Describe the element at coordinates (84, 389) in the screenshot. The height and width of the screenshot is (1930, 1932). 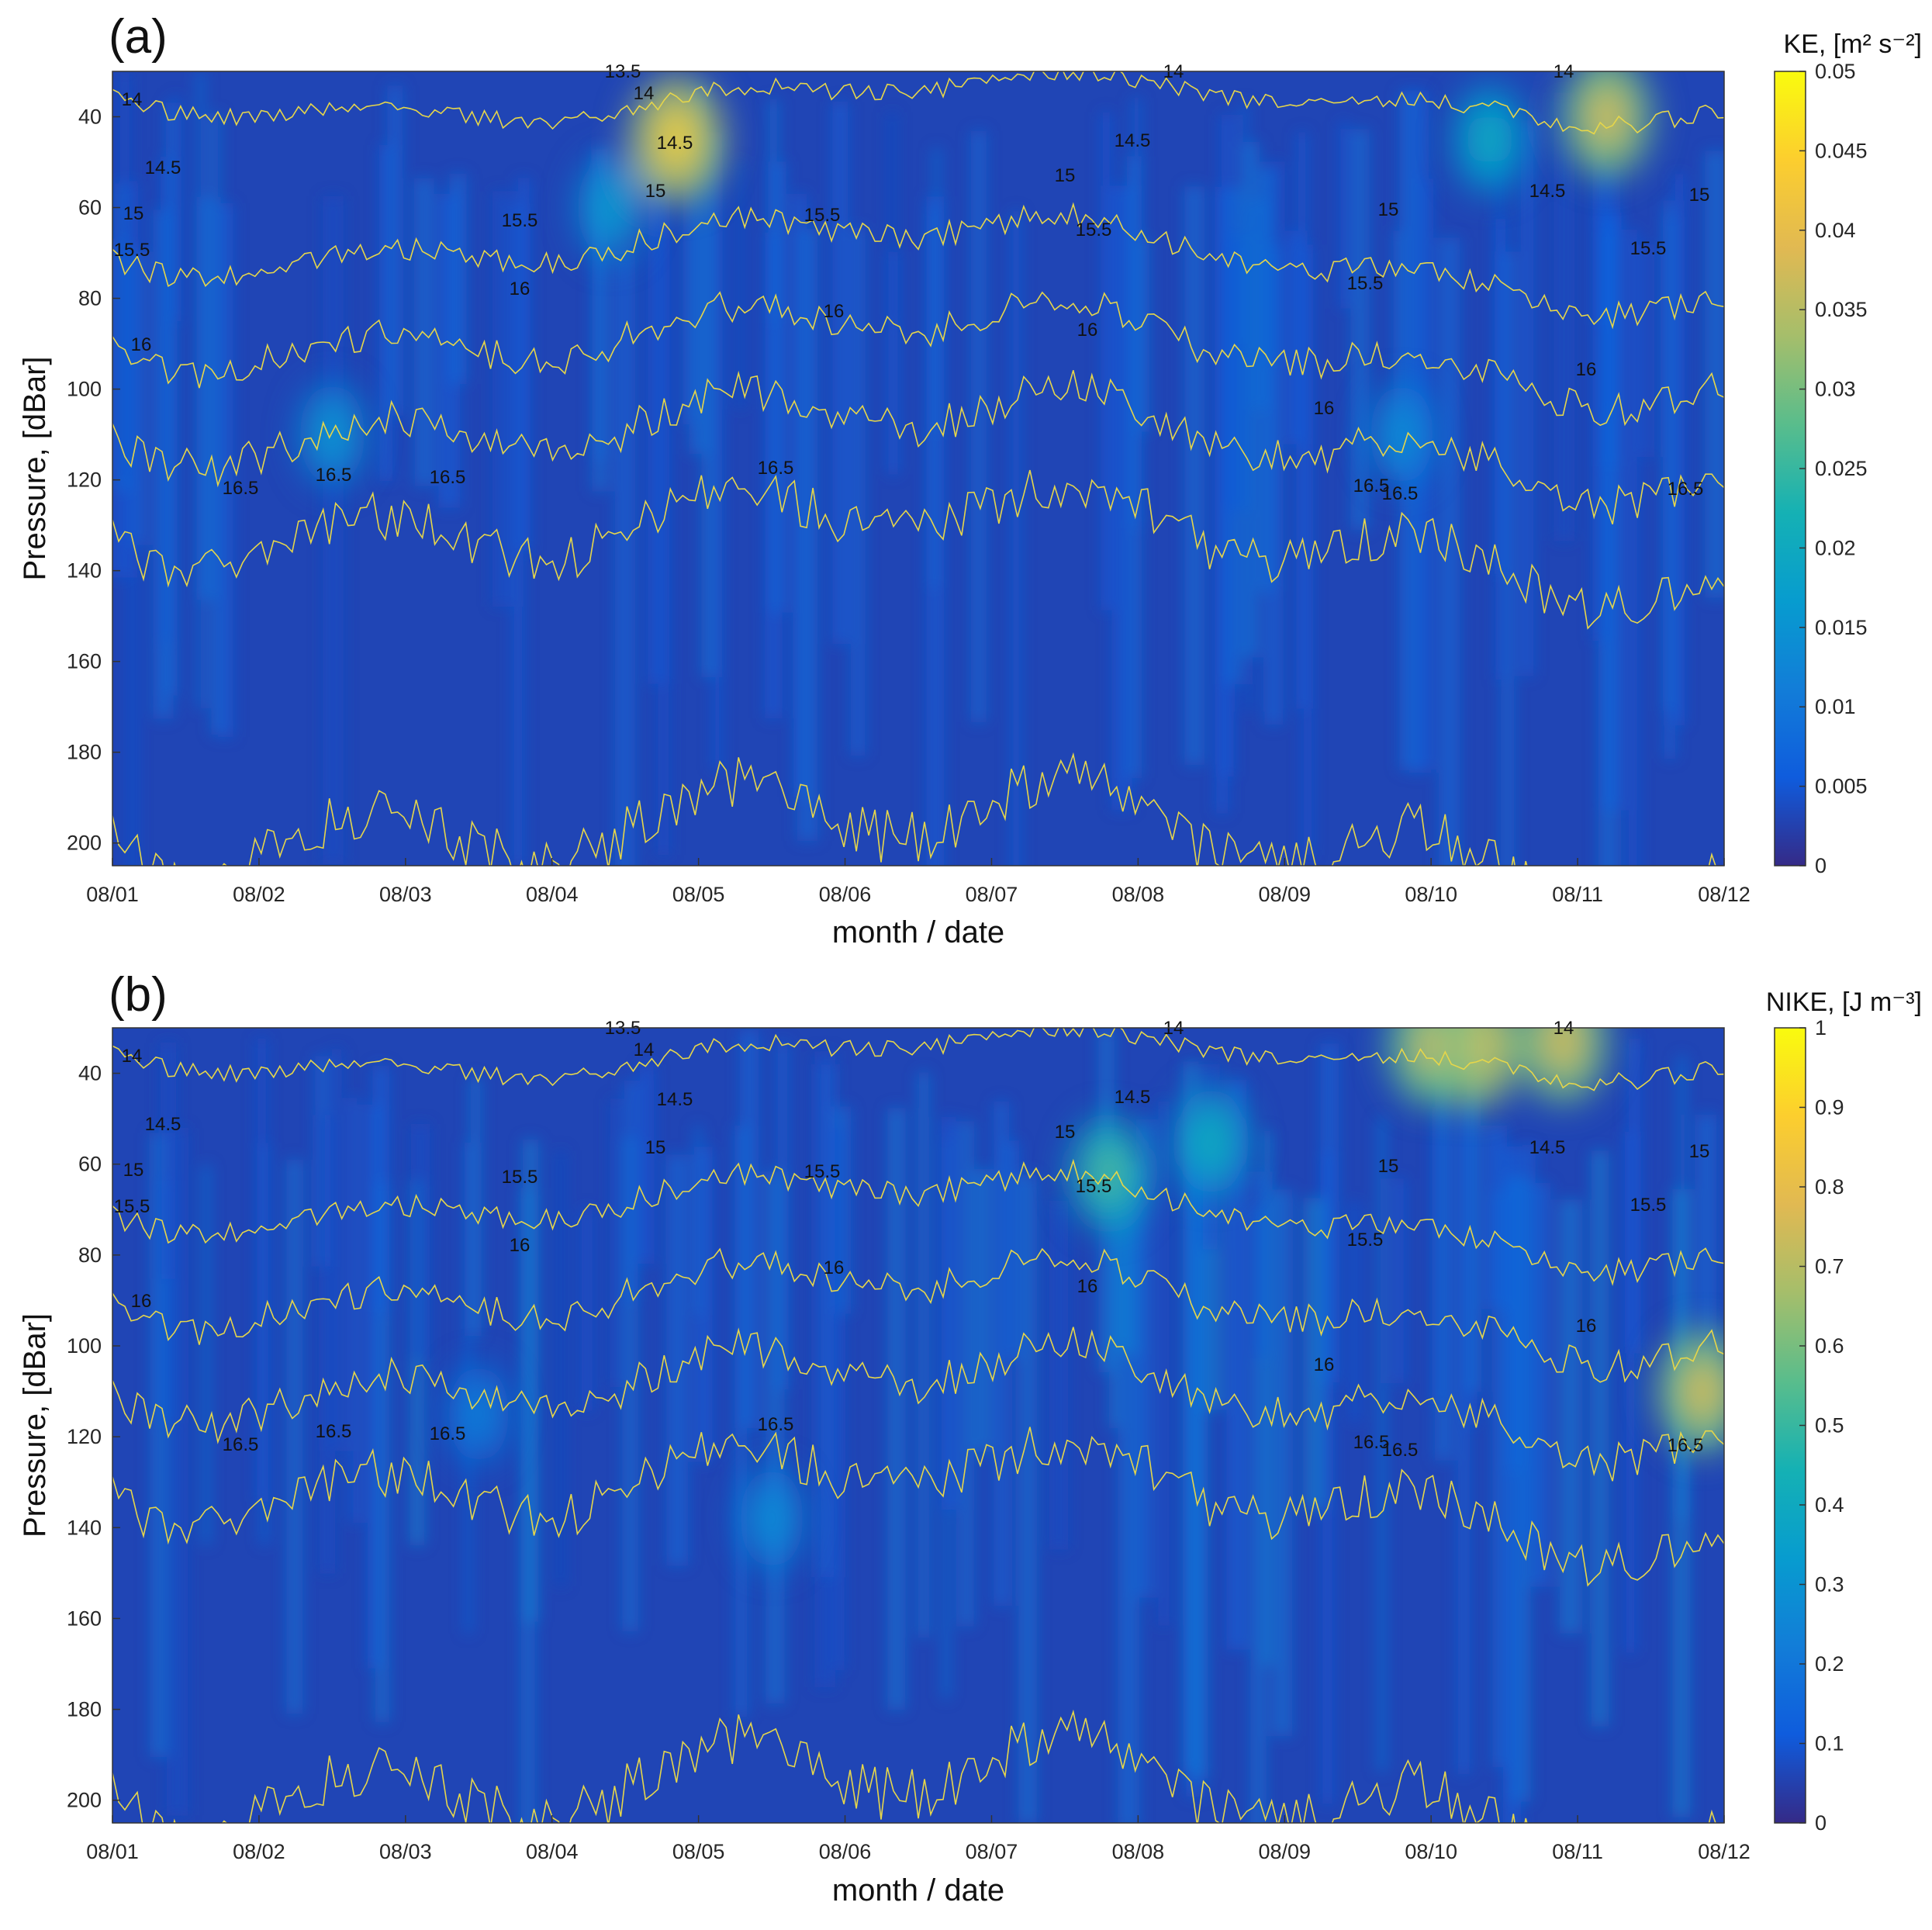
I see `y-tick-label: 100` at that location.